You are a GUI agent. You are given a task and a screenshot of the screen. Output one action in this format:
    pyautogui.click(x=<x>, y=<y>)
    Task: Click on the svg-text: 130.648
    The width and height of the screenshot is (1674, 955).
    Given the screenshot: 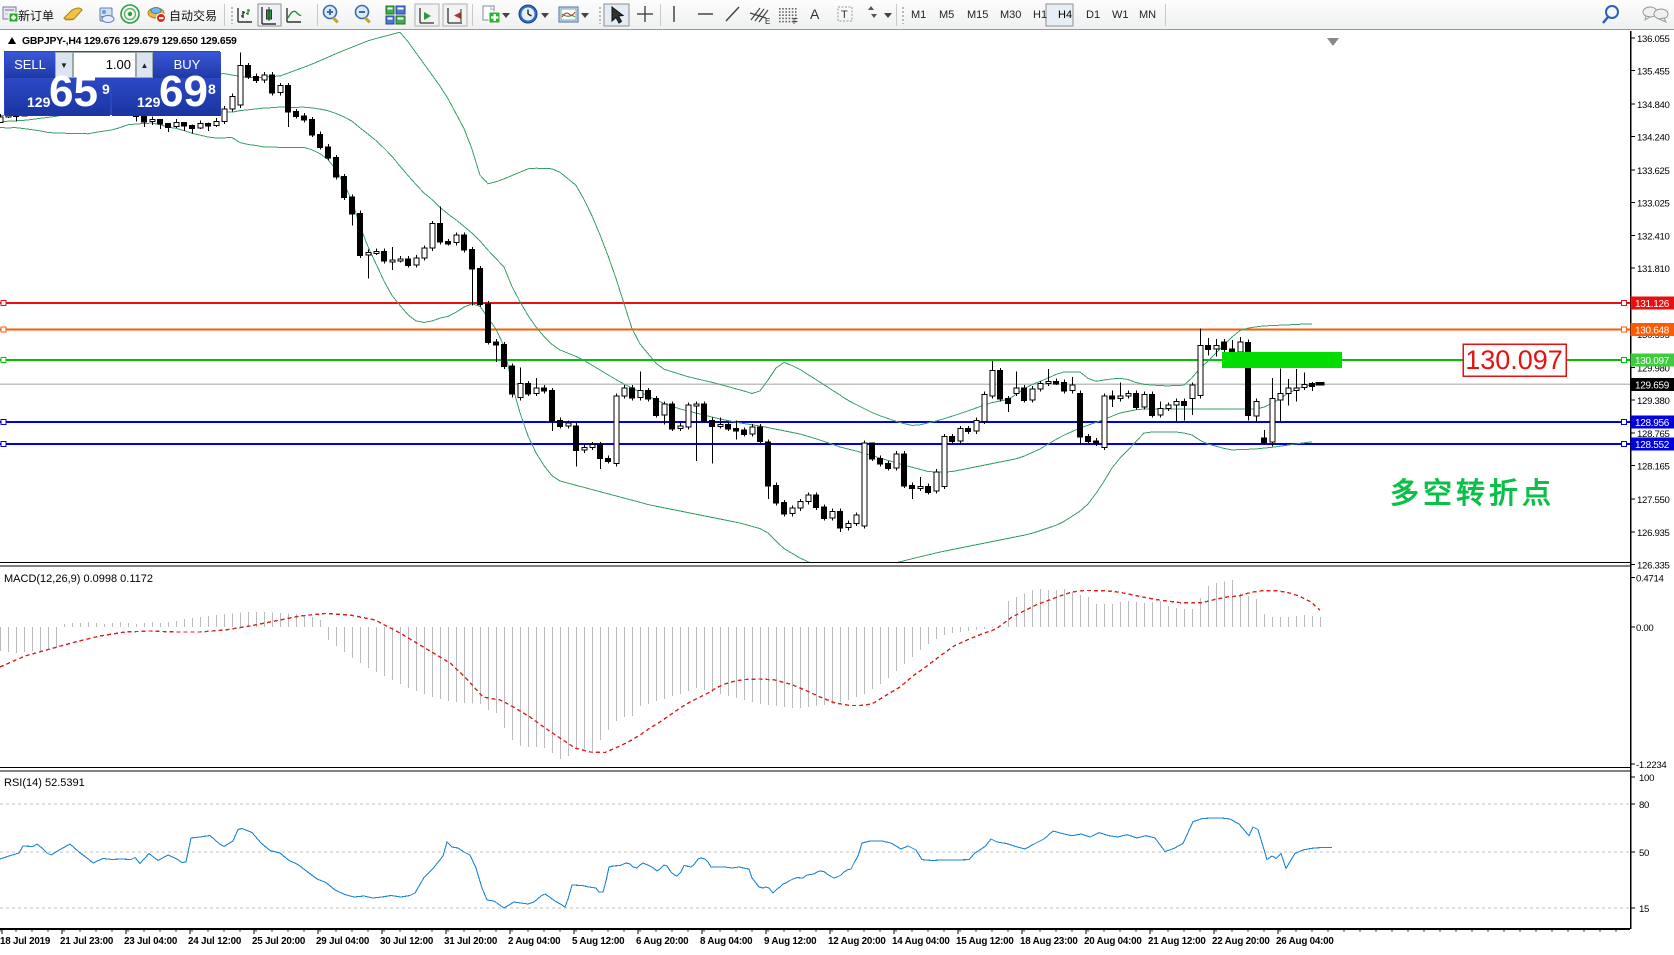 What is the action you would take?
    pyautogui.click(x=1652, y=330)
    